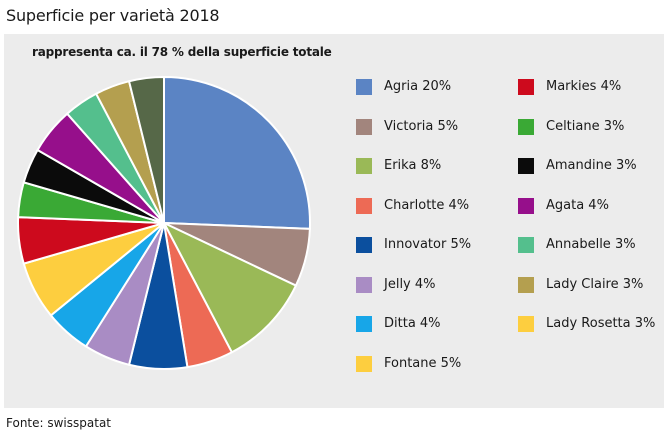 This screenshot has width=668, height=438. I want to click on legend-label: Erika 8%, so click(413, 165).